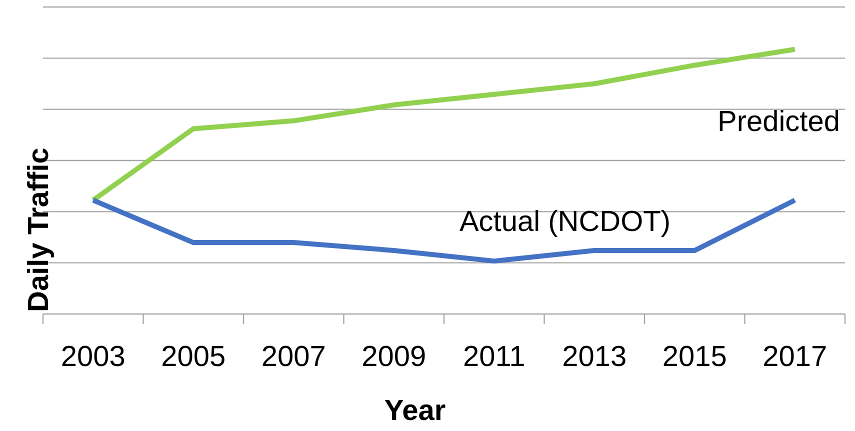 The image size is (855, 431). What do you see at coordinates (594, 357) in the screenshot?
I see `x-tick-label: 2013` at bounding box center [594, 357].